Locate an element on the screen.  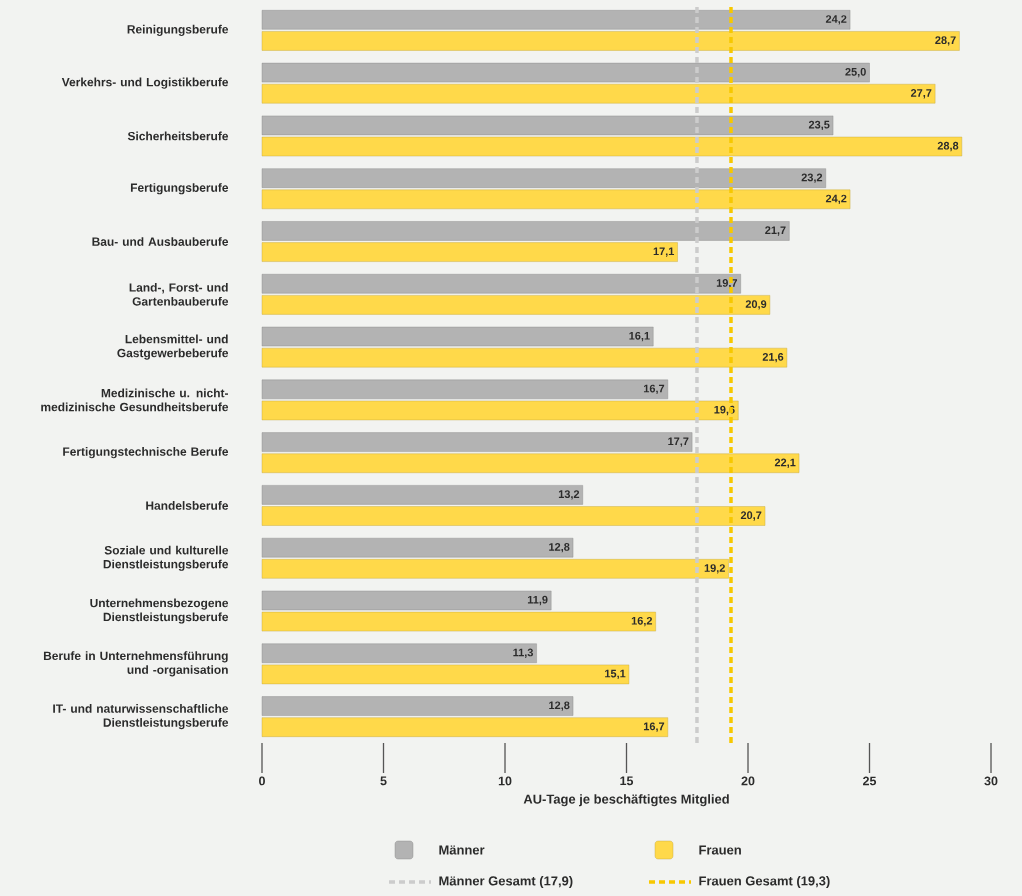
y-tick-label: Berufe in Unternehmensführung und -organisation is located at coordinates (135, 664).